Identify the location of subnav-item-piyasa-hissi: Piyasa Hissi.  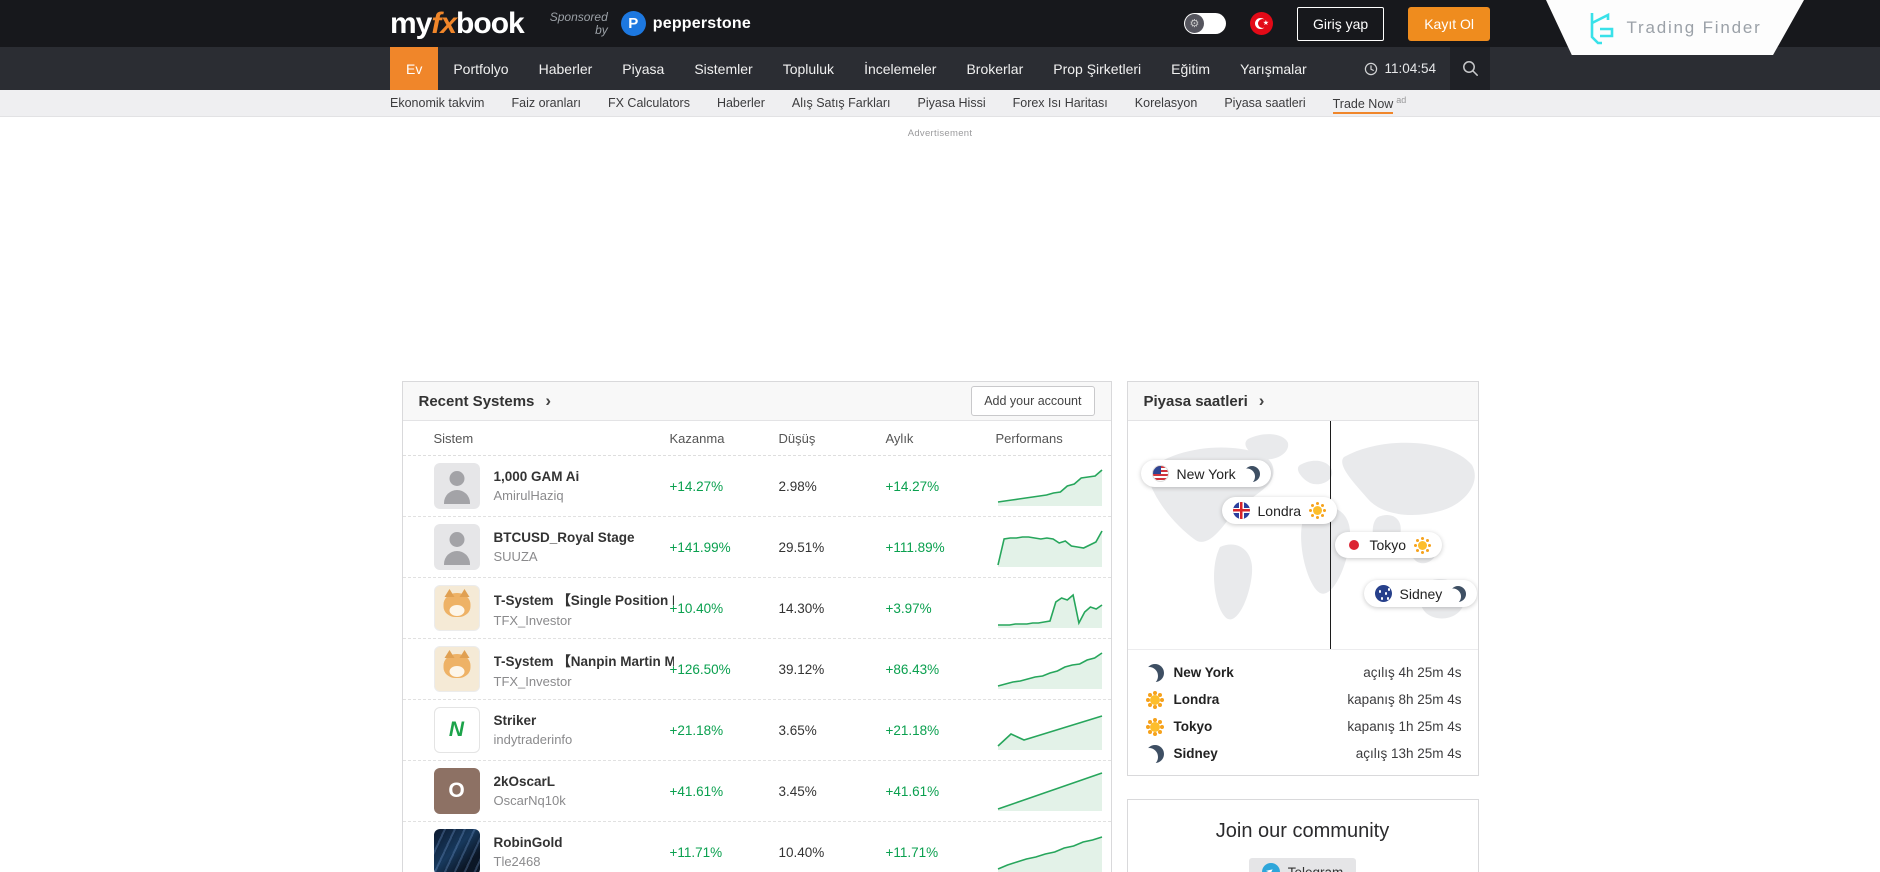
(951, 103).